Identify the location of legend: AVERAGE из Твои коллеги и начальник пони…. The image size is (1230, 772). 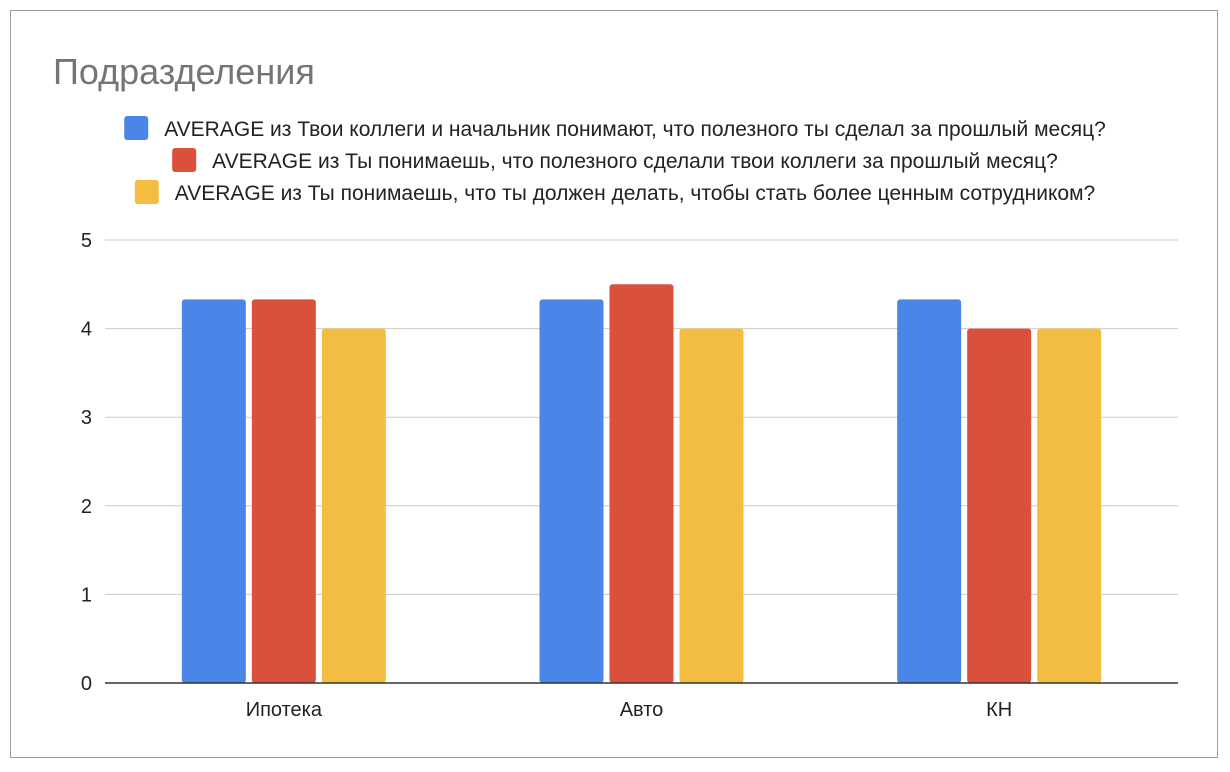
(615, 160).